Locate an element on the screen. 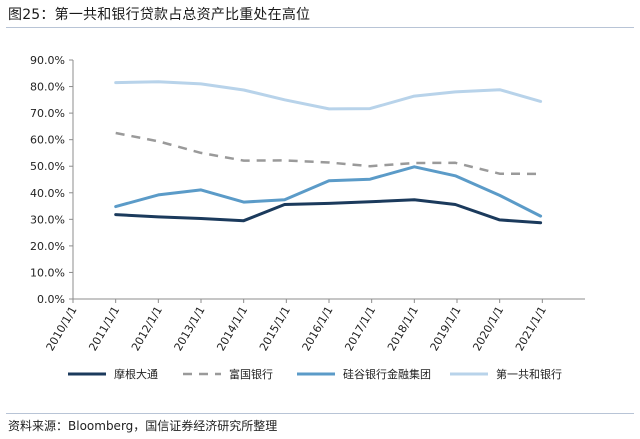  legend-label-3: 第一共和银行 is located at coordinates (529, 374).